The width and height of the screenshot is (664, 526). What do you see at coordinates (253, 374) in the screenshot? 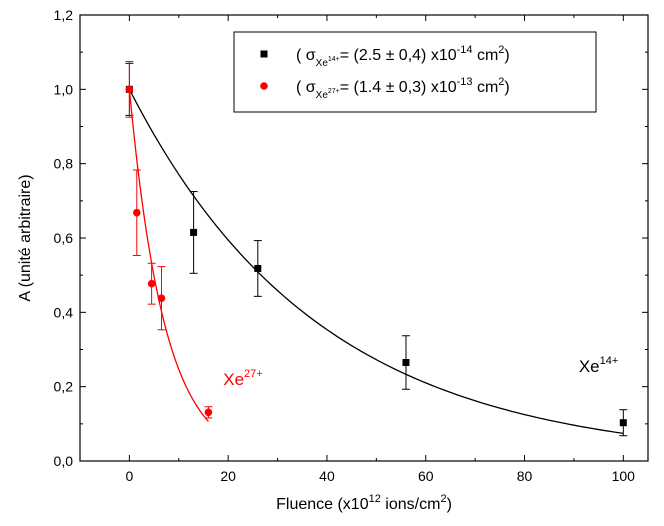
I see `annotation-sup: 27+` at bounding box center [253, 374].